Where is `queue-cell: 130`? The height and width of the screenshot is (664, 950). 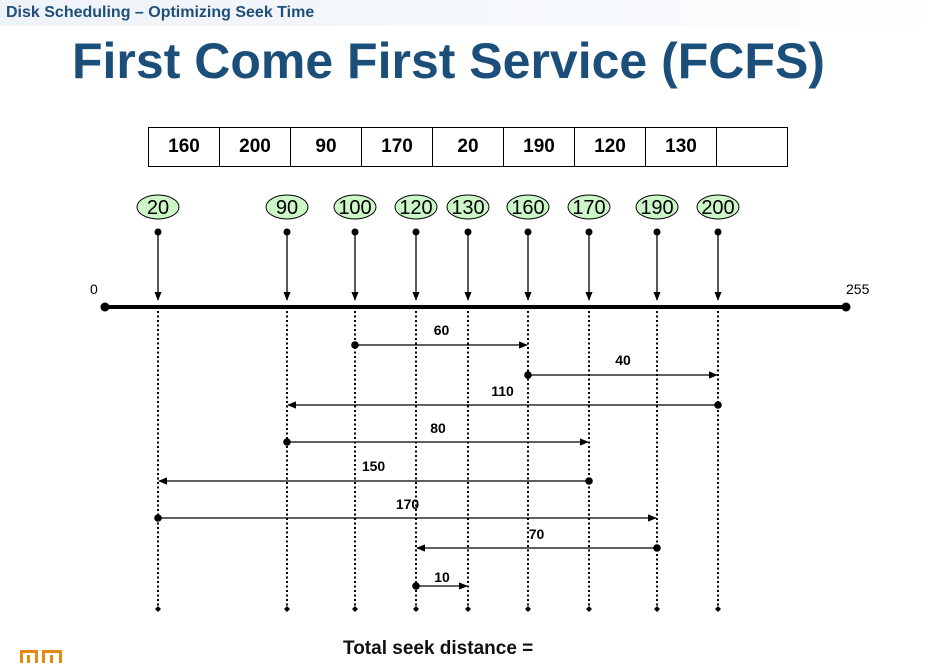 queue-cell: 130 is located at coordinates (681, 147).